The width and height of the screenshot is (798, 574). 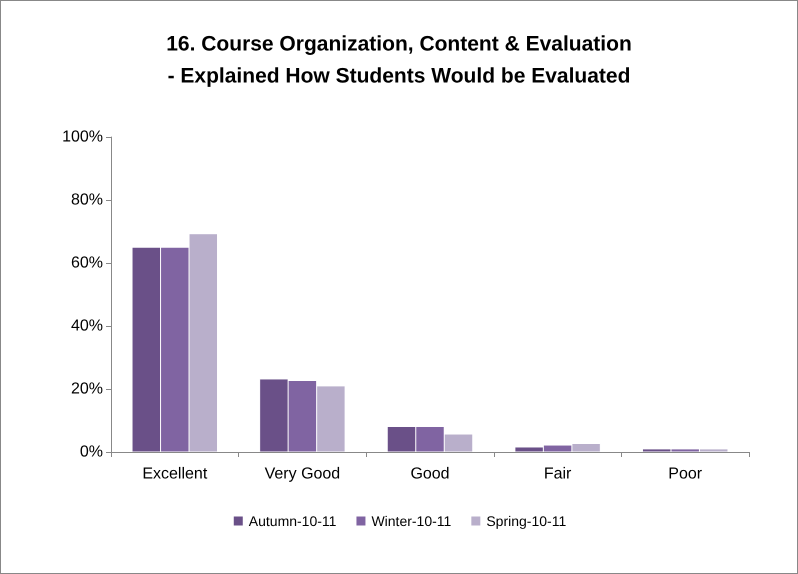 I want to click on x-tick-label: Fair, so click(x=558, y=474).